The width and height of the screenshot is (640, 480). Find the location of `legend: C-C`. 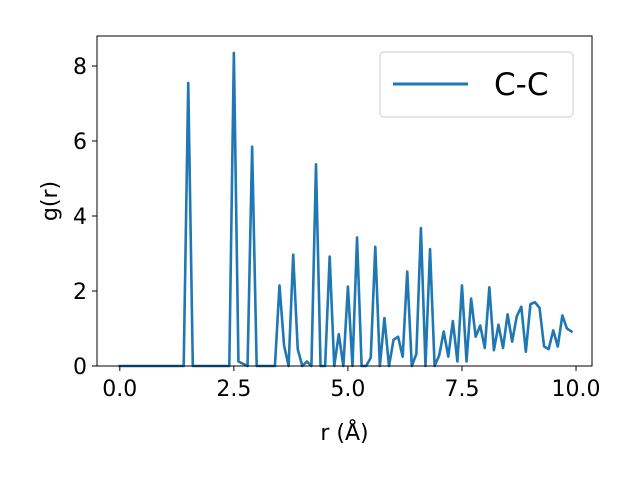

legend: C-C is located at coordinates (476, 84).